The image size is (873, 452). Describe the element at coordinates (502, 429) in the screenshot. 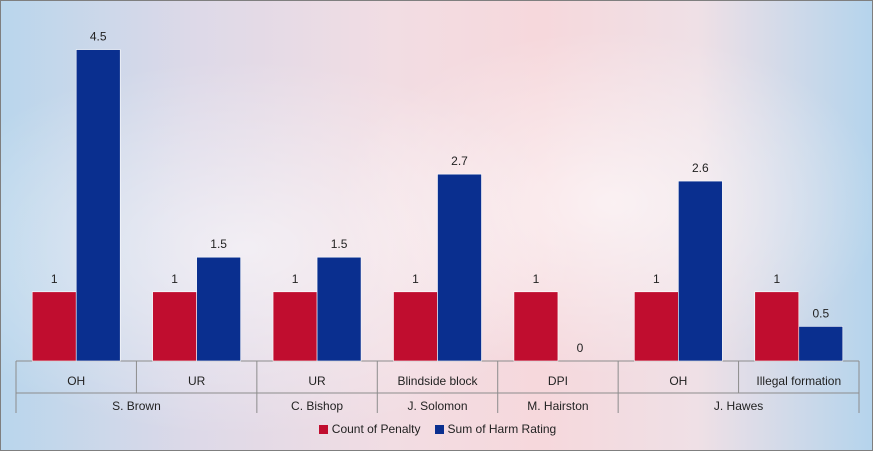

I see `legend-label-harm: Sum of Harm Rating` at that location.